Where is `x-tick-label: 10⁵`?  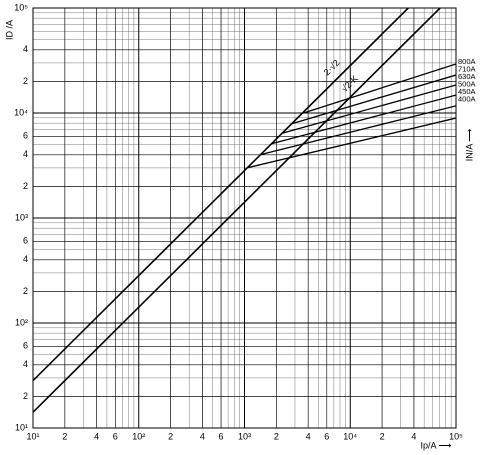
x-tick-label: 10⁵ is located at coordinates (456, 436).